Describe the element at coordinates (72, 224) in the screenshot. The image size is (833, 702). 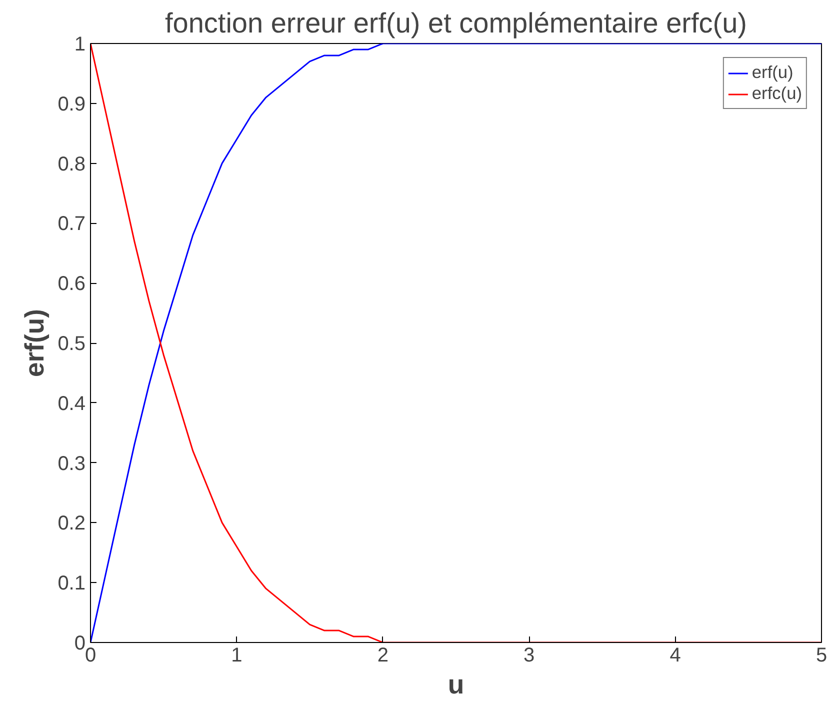
I see `y-tick-label: 0.7` at that location.